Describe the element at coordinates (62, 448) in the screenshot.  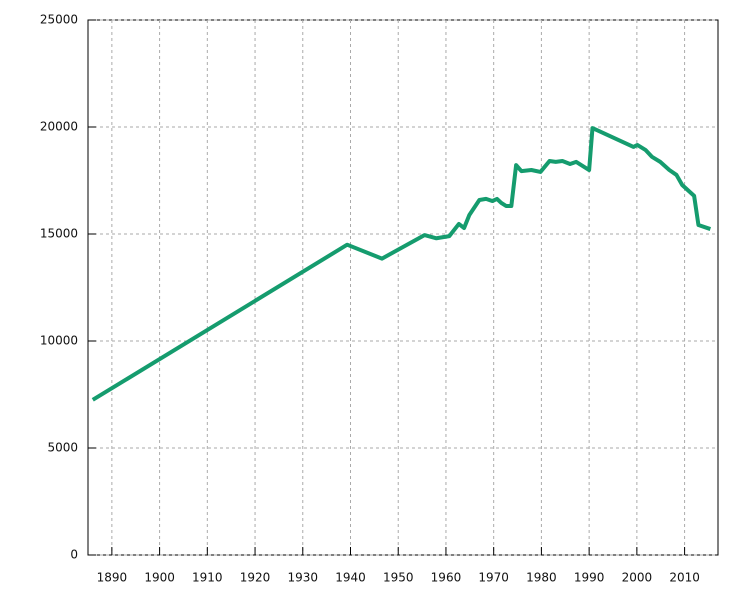
I see `y-tick-label: 5000` at that location.